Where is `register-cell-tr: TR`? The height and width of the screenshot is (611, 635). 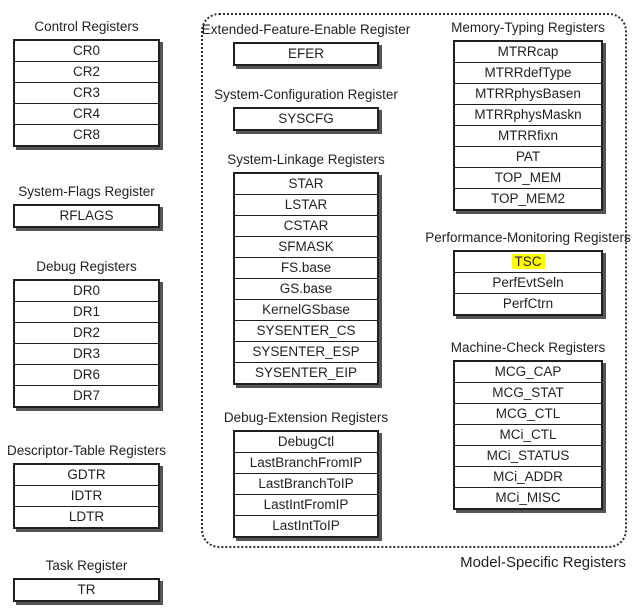
register-cell-tr: TR is located at coordinates (86, 589).